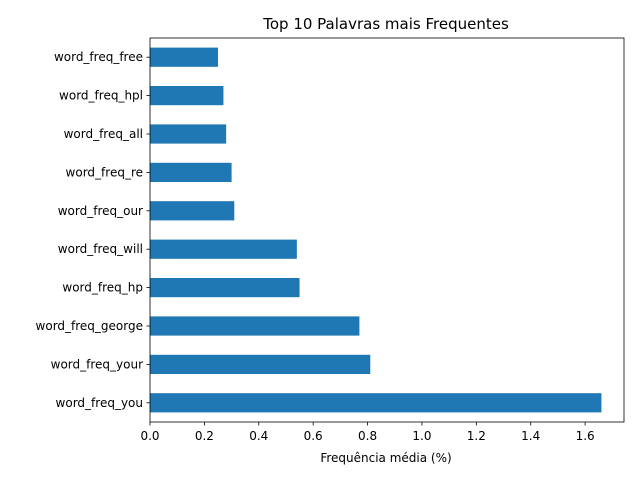 The width and height of the screenshot is (640, 480). Describe the element at coordinates (101, 96) in the screenshot. I see `y-tick-label: word_freq_hpl` at that location.